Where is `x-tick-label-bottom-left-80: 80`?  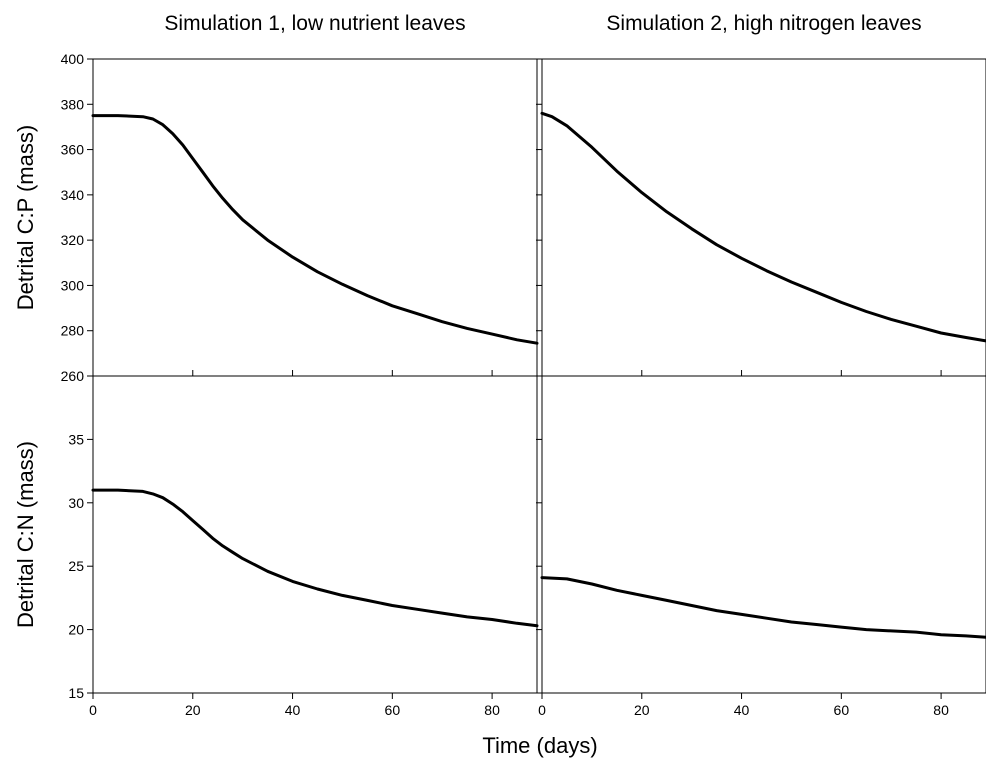
x-tick-label-bottom-left-80: 80 is located at coordinates (492, 710).